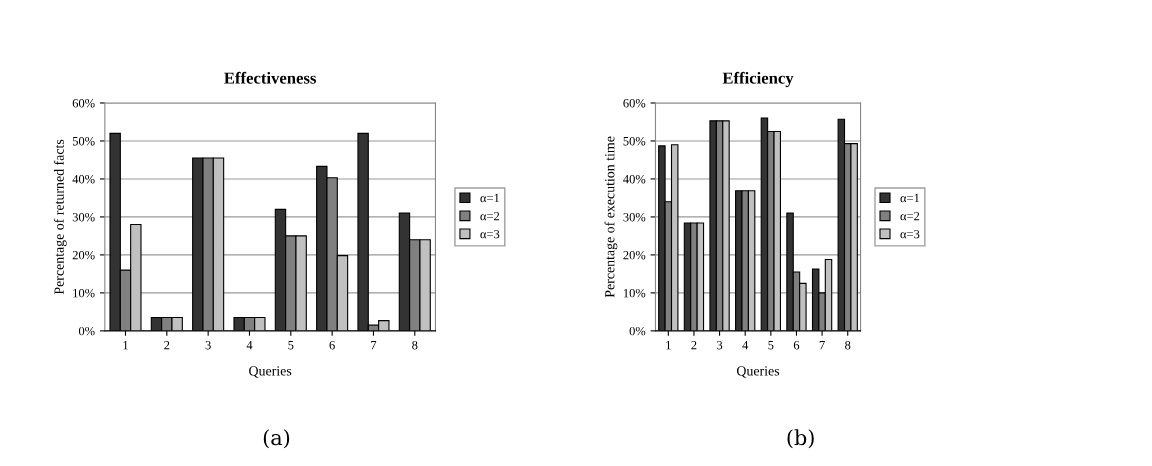 This screenshot has width=1152, height=466. What do you see at coordinates (611, 217) in the screenshot?
I see `y-axis-title: Percentage of execution time` at bounding box center [611, 217].